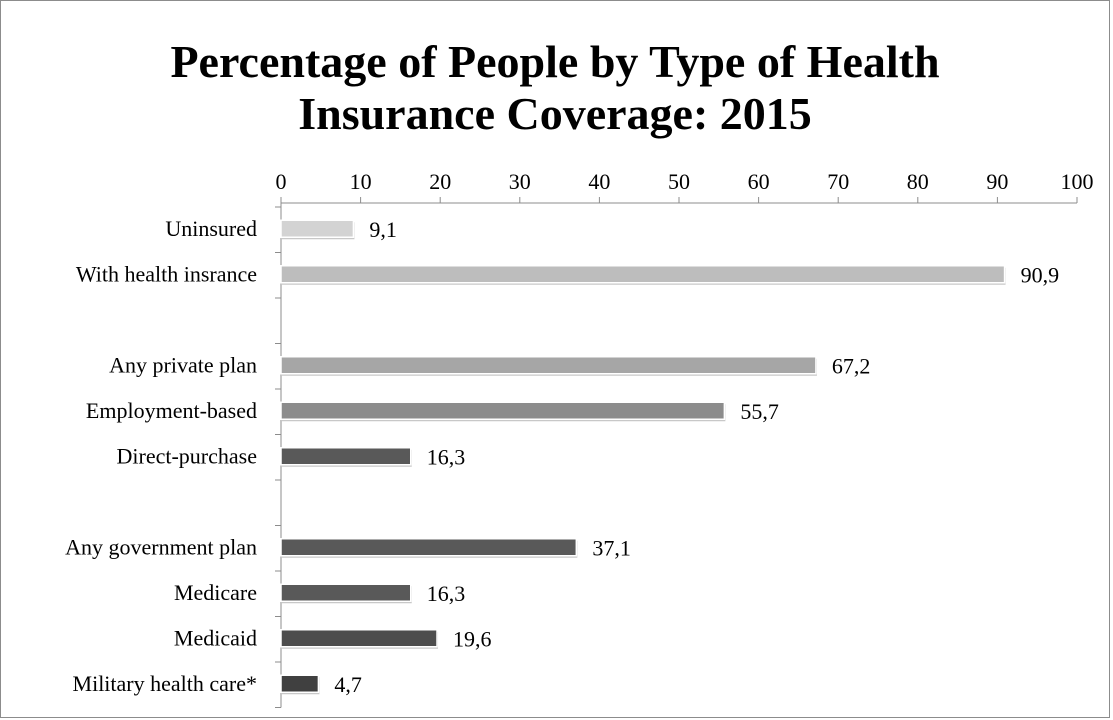 The width and height of the screenshot is (1113, 720). Describe the element at coordinates (759, 181) in the screenshot. I see `x-tick-label: 60` at that location.